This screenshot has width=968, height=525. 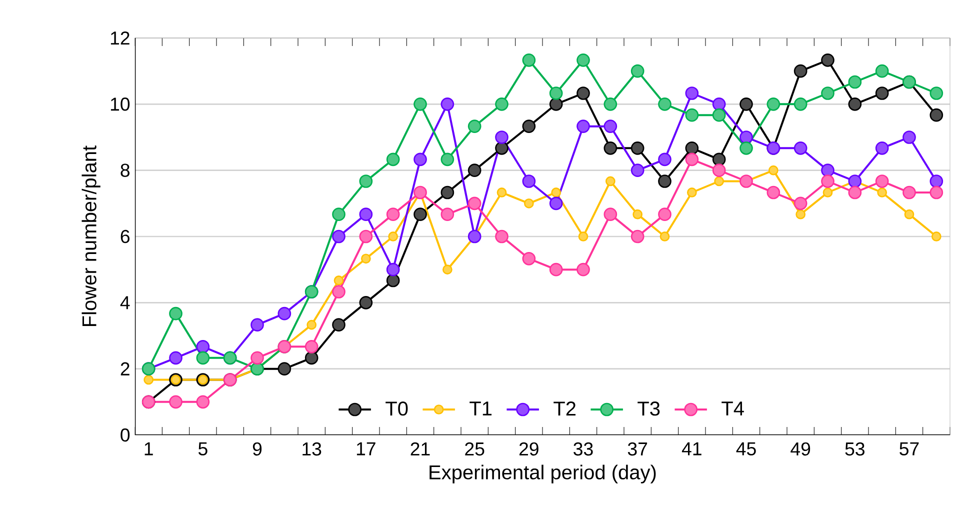 What do you see at coordinates (746, 449) in the screenshot?
I see `x-tick-label: 45` at bounding box center [746, 449].